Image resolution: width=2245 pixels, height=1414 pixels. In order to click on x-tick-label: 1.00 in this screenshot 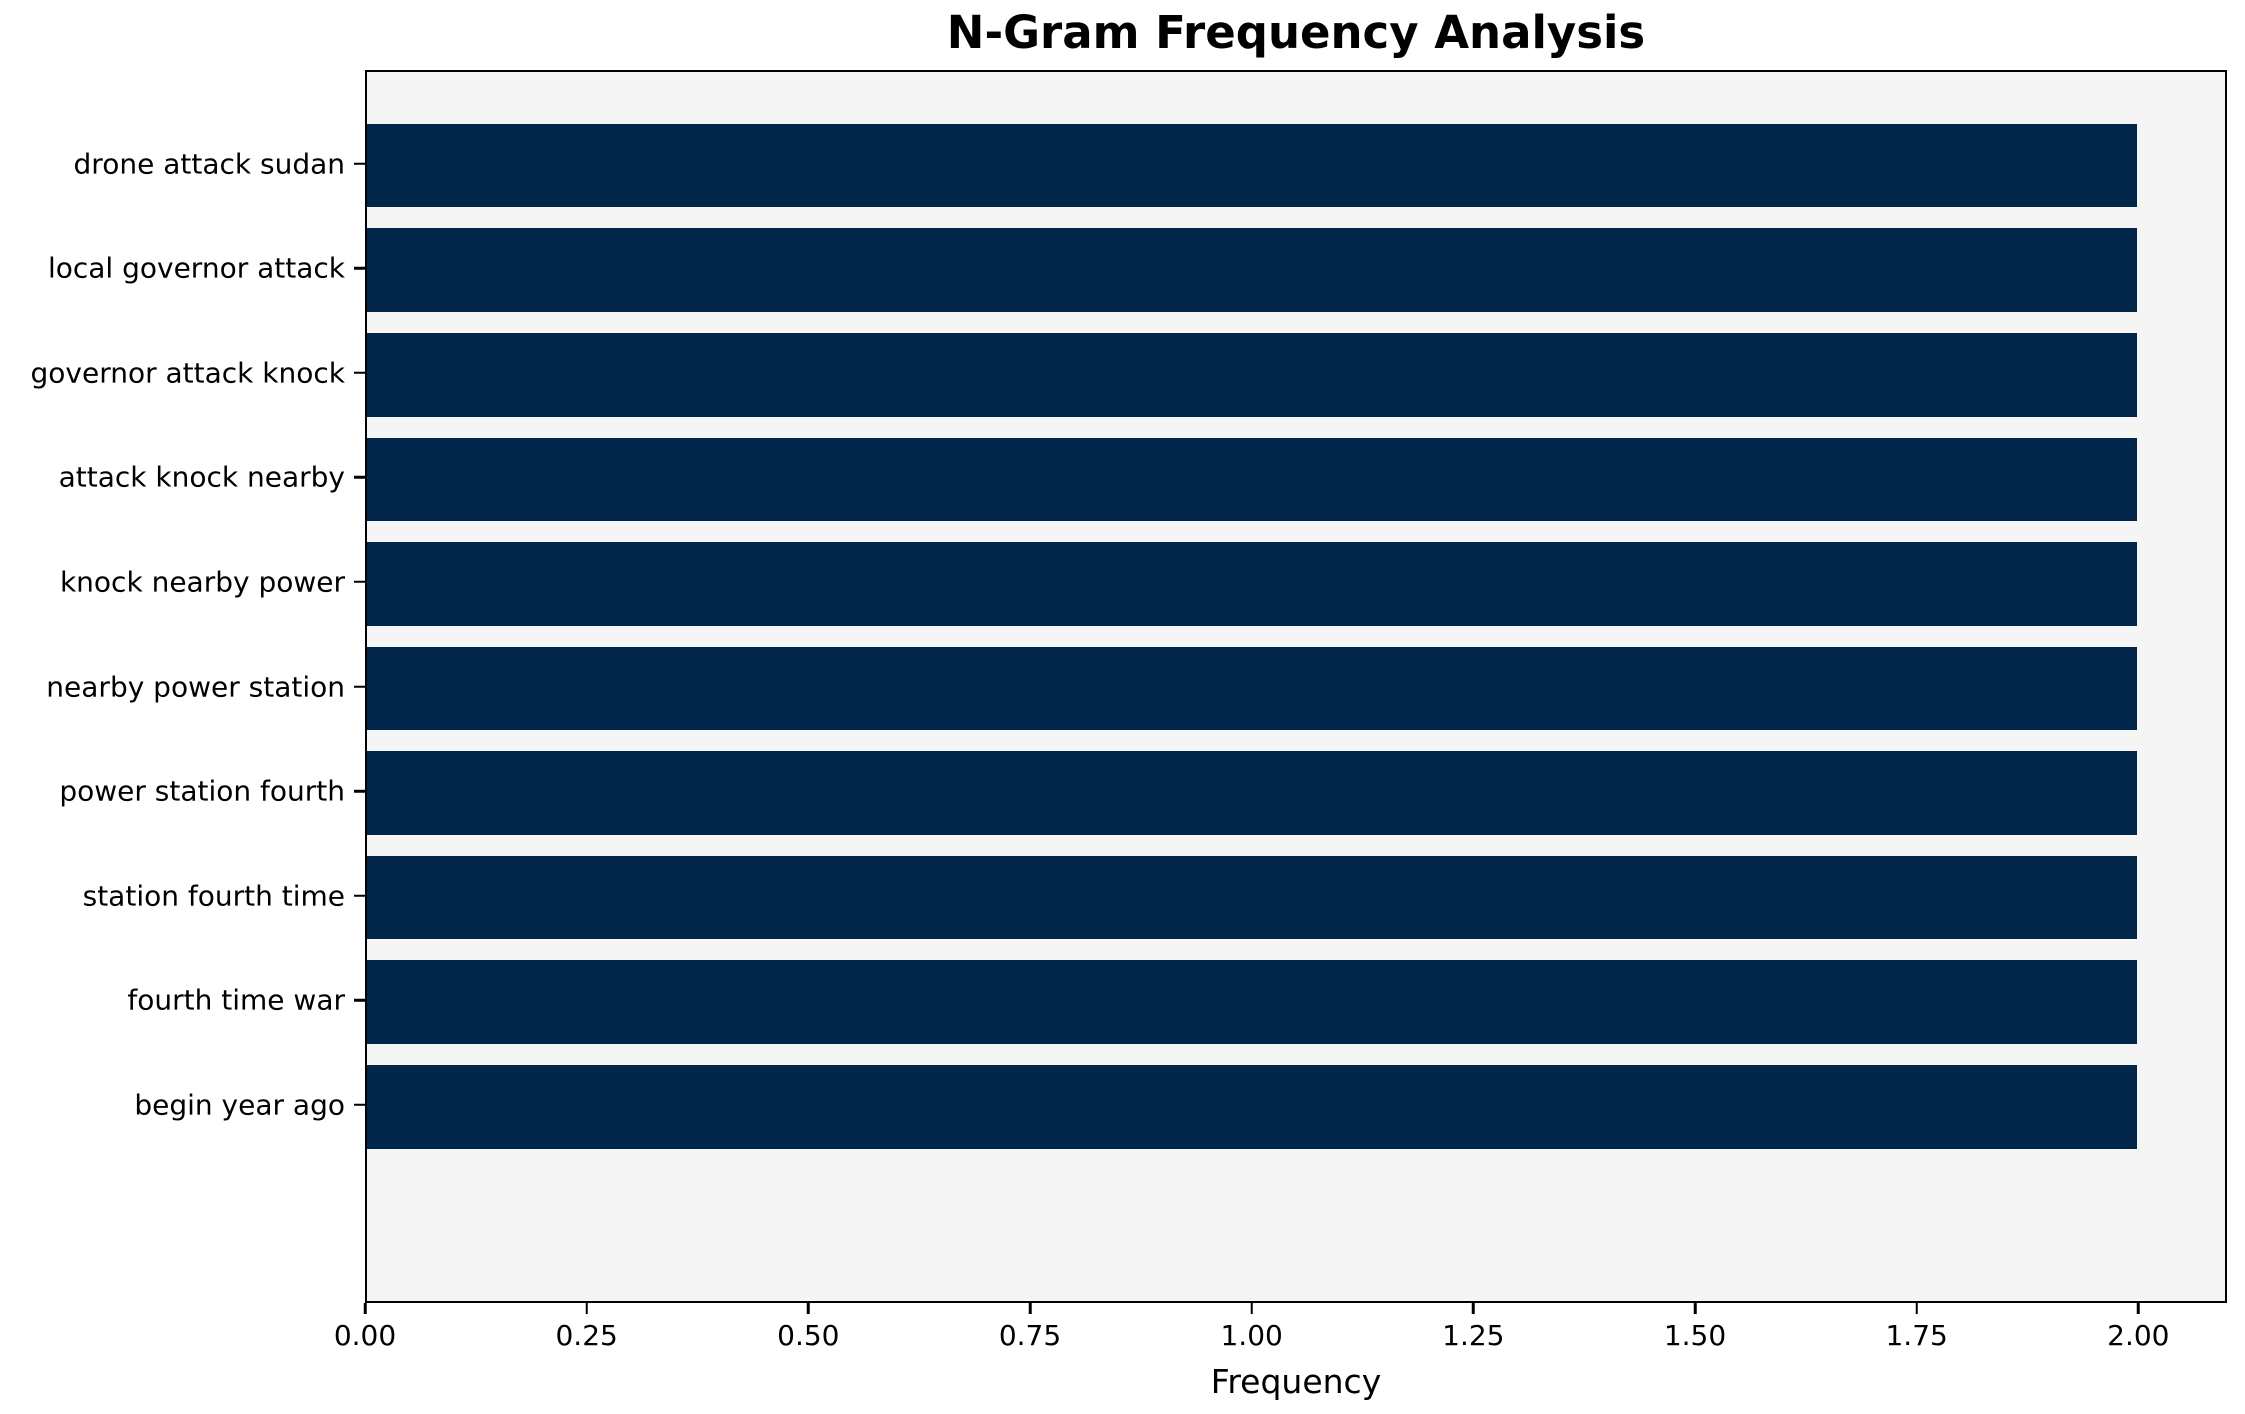, I will do `click(1251, 1335)`.